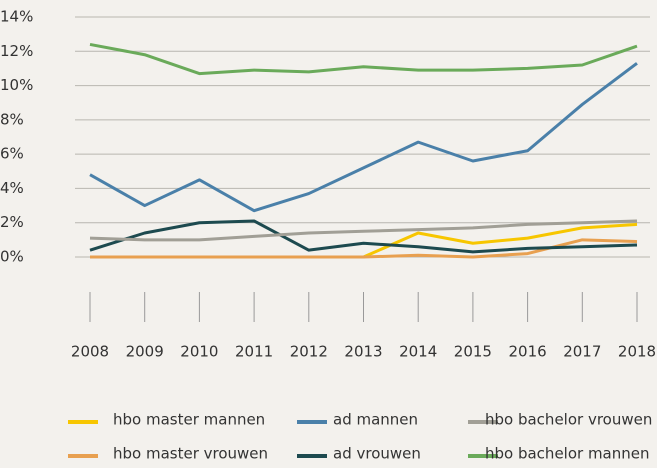 The width and height of the screenshot is (657, 468). I want to click on legend-label: hbo master vrouwen, so click(190, 454).